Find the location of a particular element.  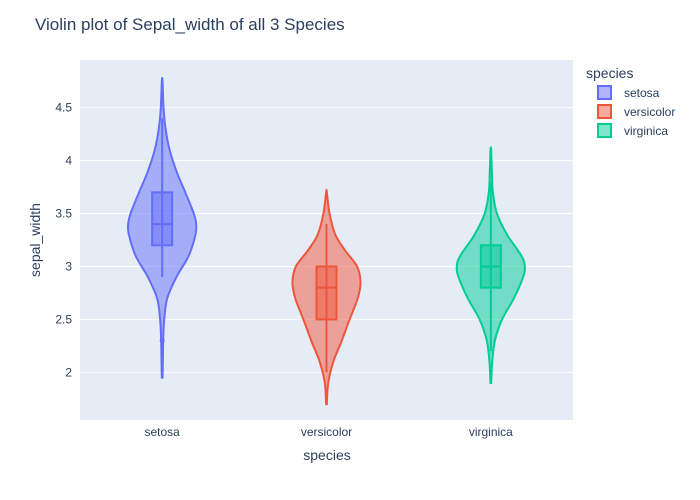

y-tick-label: 4 is located at coordinates (68, 161).